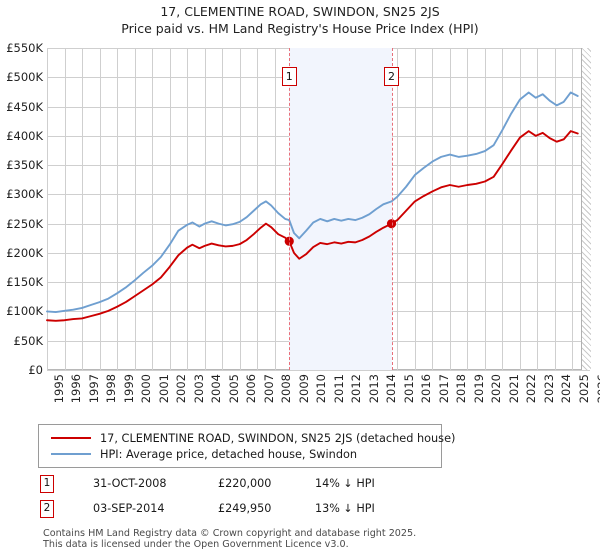 The image size is (600, 560). What do you see at coordinates (35, 370) in the screenshot?
I see `y-tick-label: £0` at bounding box center [35, 370].